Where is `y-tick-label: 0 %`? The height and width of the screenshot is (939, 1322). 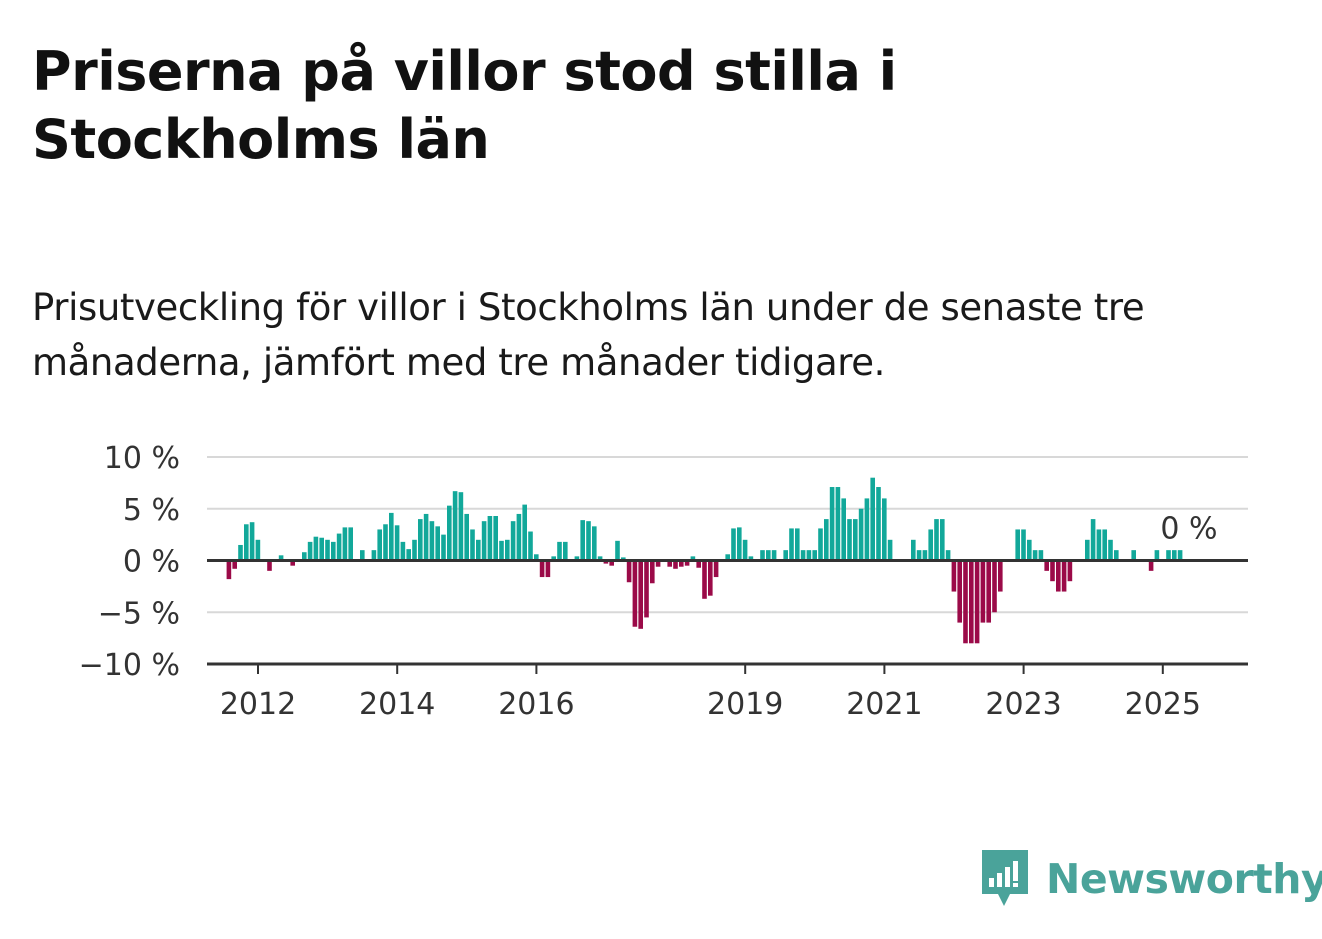 y-tick-label: 0 % is located at coordinates (151, 562).